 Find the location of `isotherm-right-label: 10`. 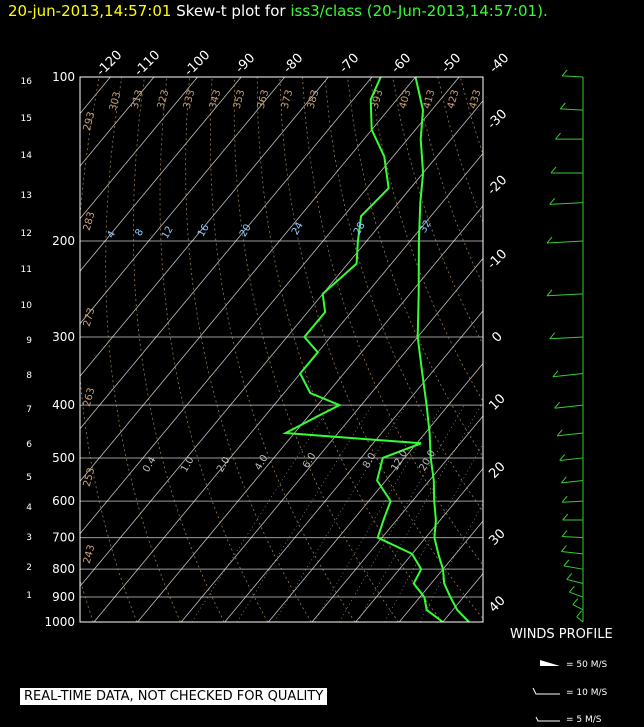

isotherm-right-label: 10 is located at coordinates (497, 402).